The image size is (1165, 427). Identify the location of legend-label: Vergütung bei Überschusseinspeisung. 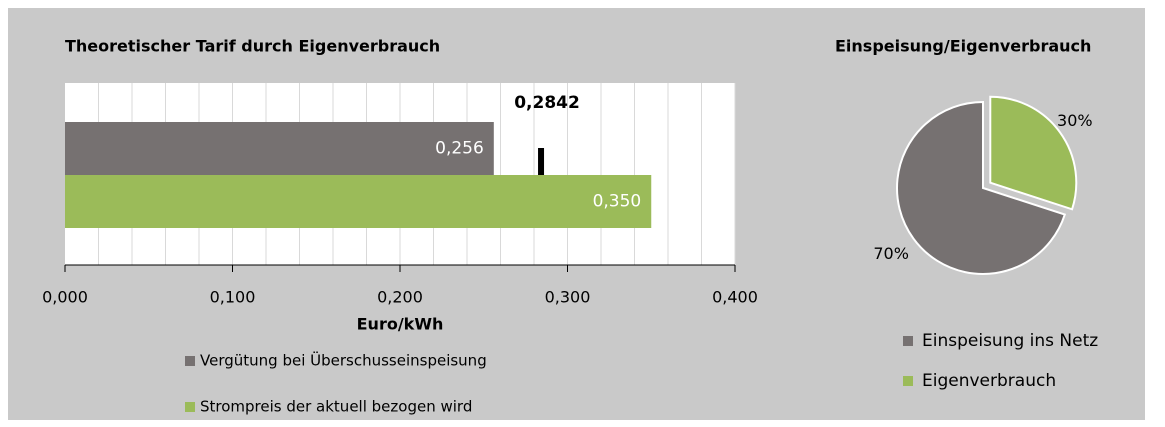
(343, 360).